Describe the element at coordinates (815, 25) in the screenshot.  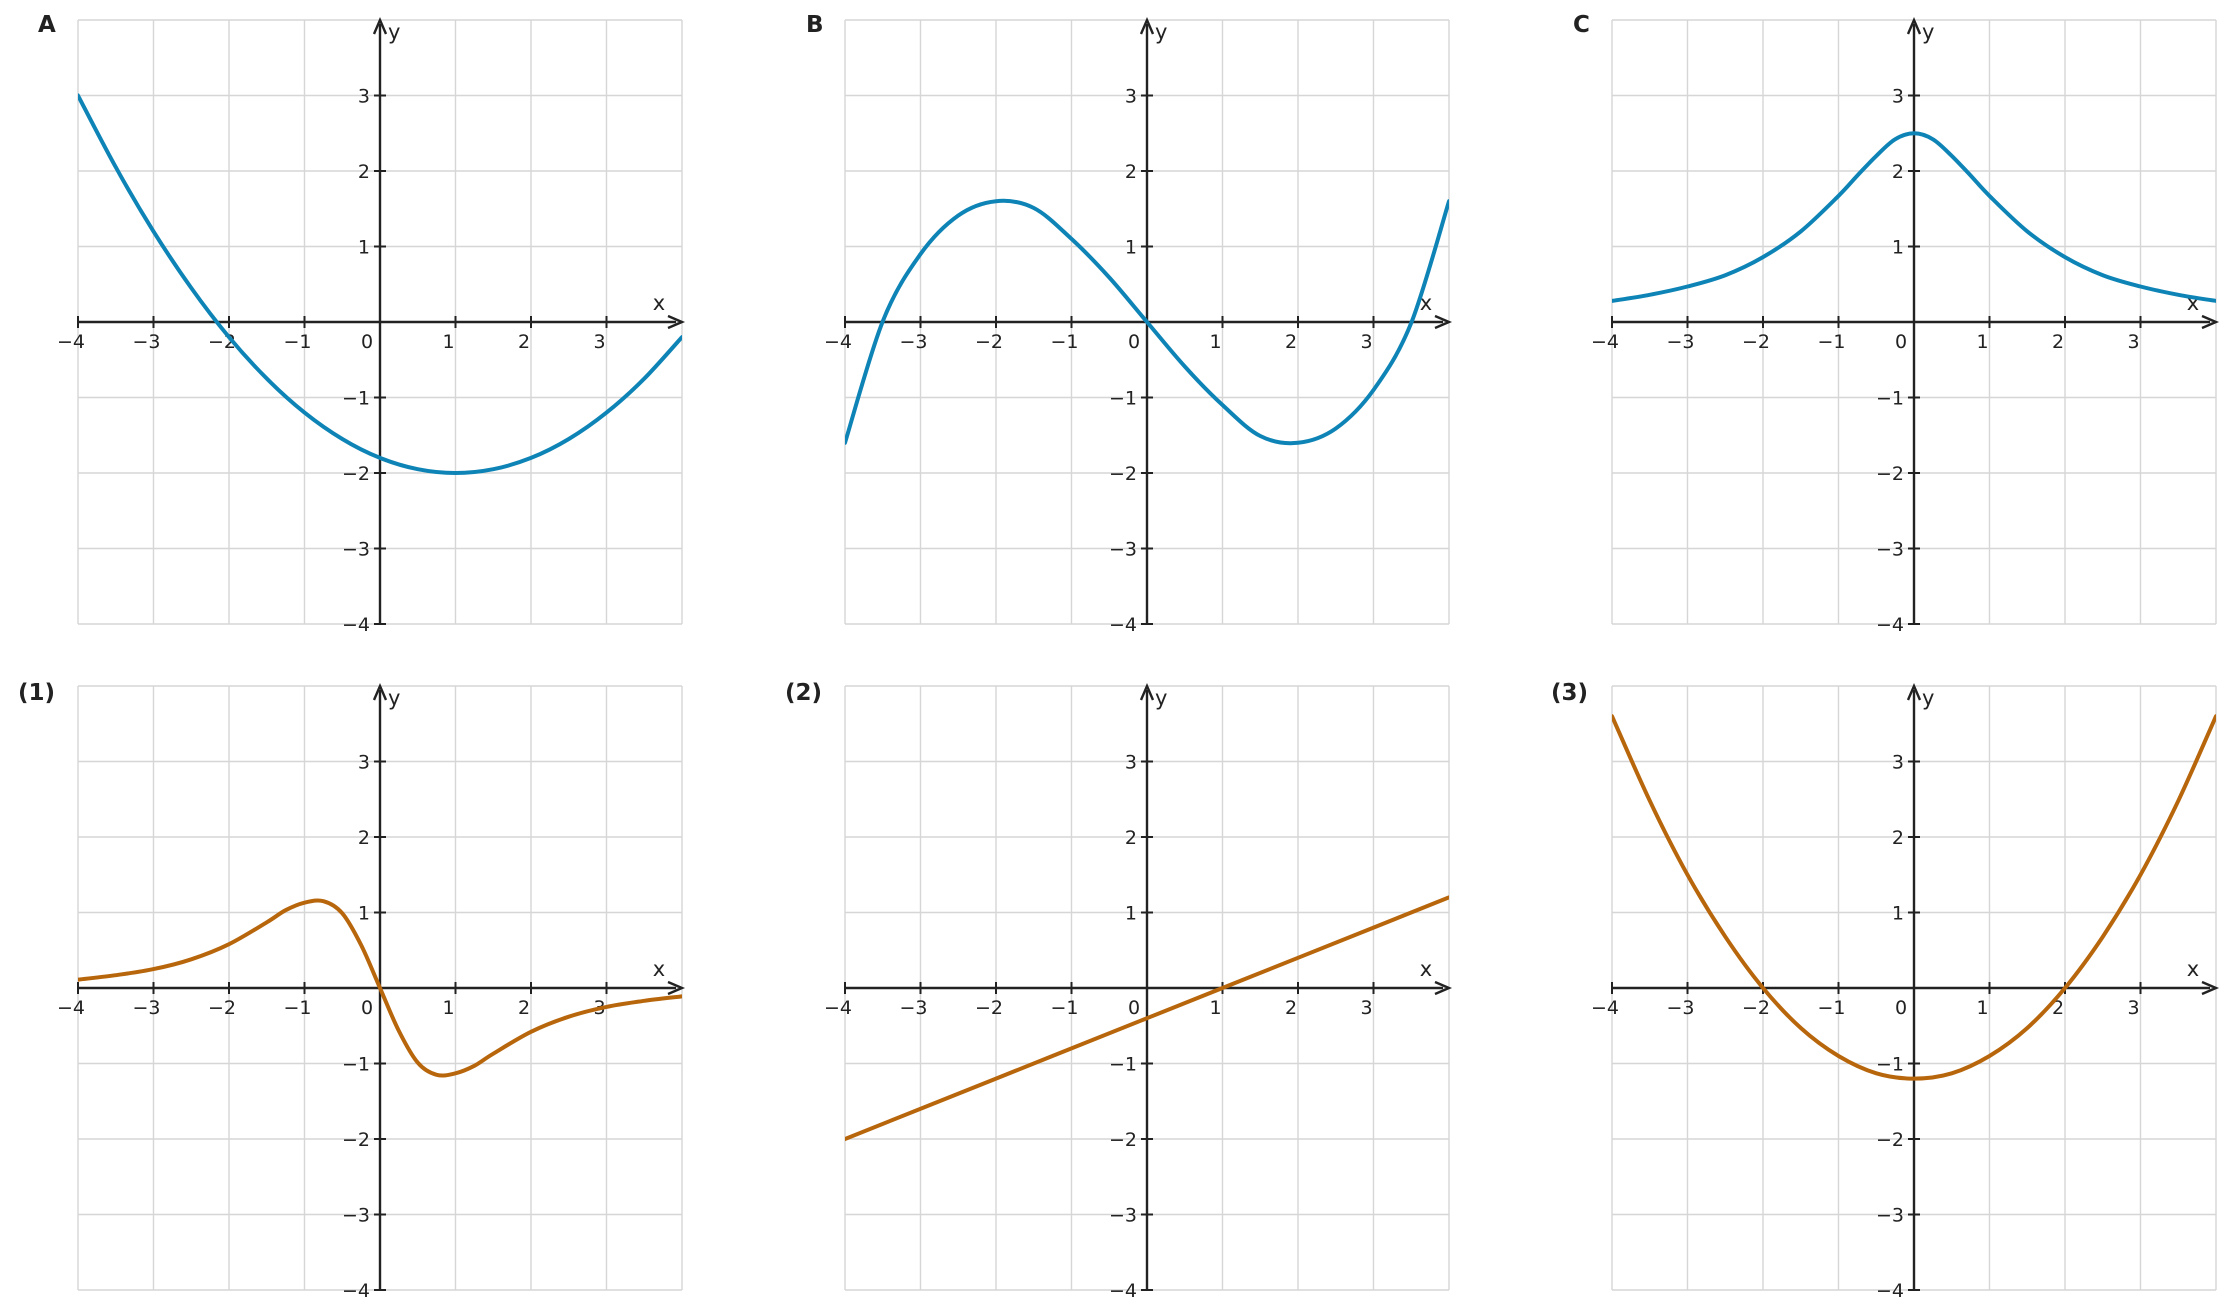
I see `panel-label-b: B` at that location.